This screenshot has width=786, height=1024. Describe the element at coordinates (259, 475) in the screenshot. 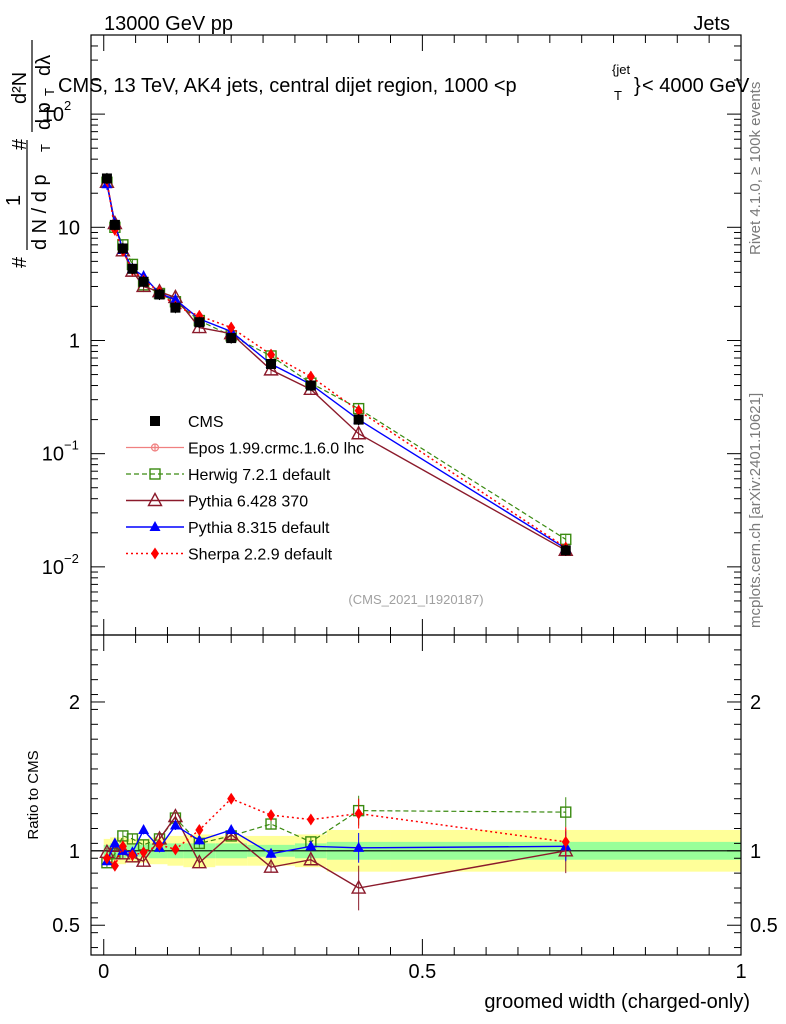

I see `herwig-legend-label: Herwig 7.2.1 default` at that location.